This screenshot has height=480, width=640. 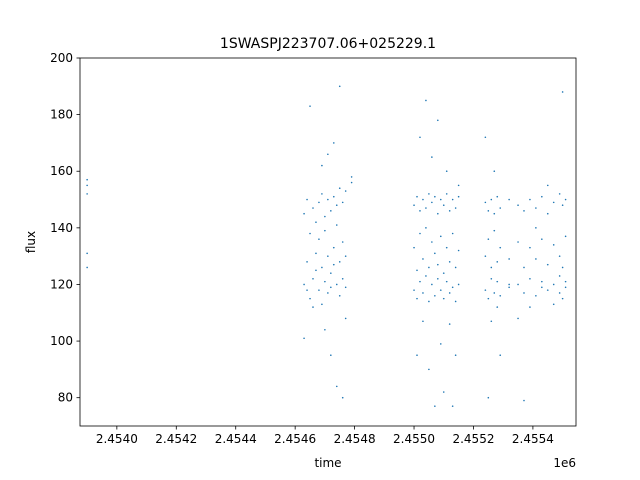 What do you see at coordinates (61, 115) in the screenshot?
I see `y-tick-label: 180` at bounding box center [61, 115].